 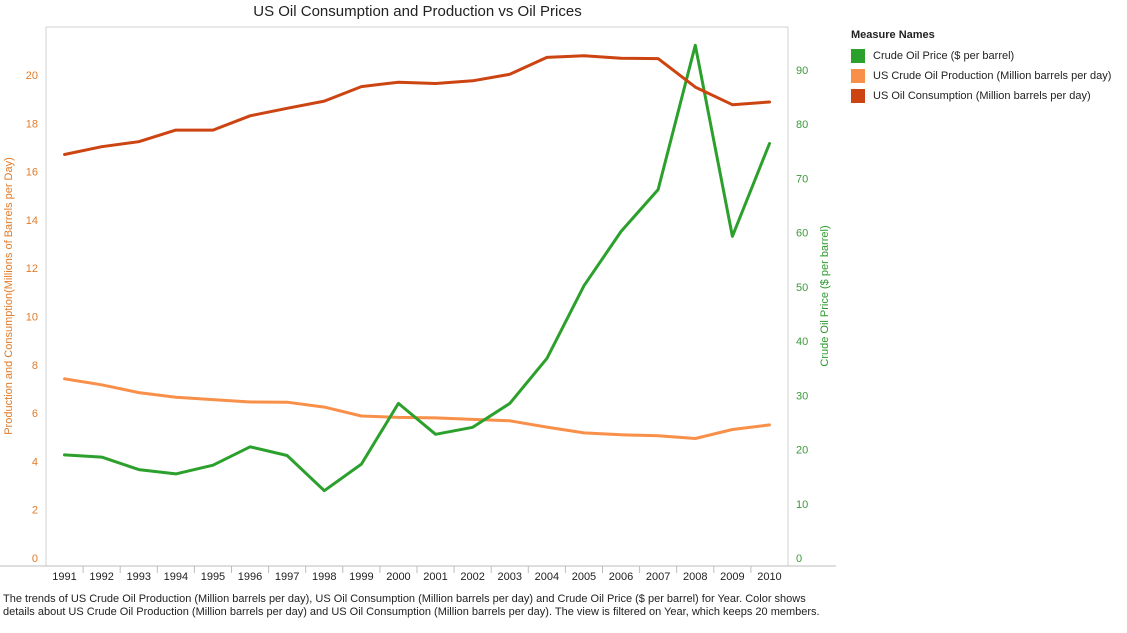 I want to click on right-tick-label: 50, so click(x=802, y=288).